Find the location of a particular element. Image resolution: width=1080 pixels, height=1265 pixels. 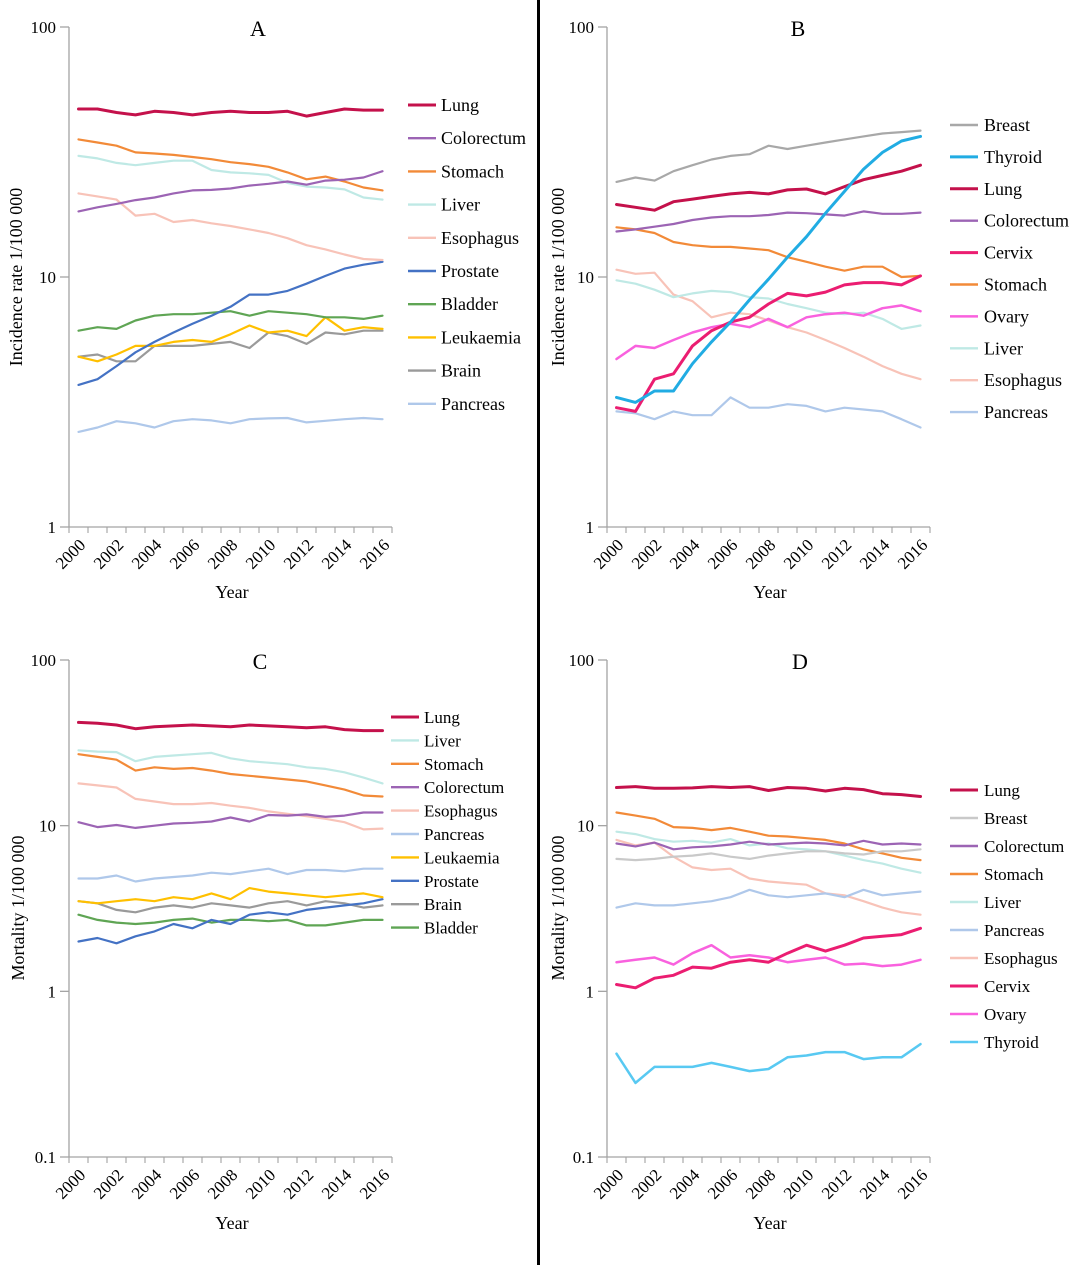

x-axis-title: Year is located at coordinates (769, 592).